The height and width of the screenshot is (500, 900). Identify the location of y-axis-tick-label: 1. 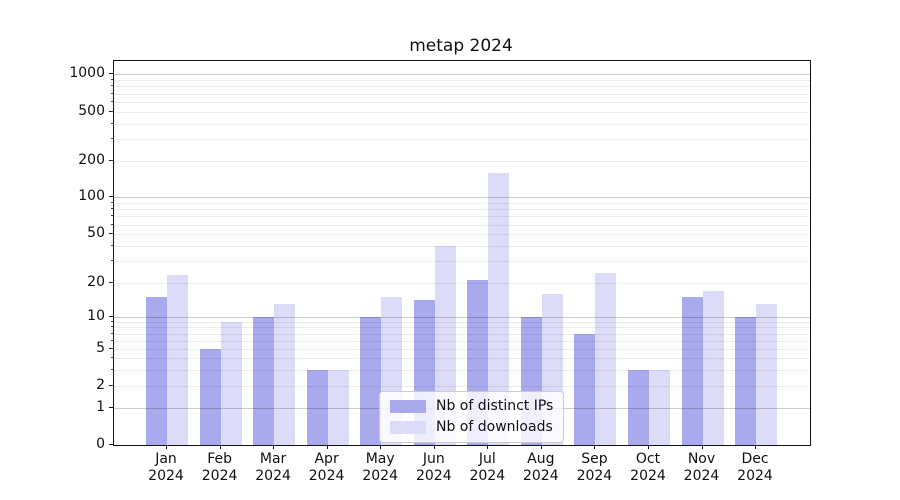
(100, 407).